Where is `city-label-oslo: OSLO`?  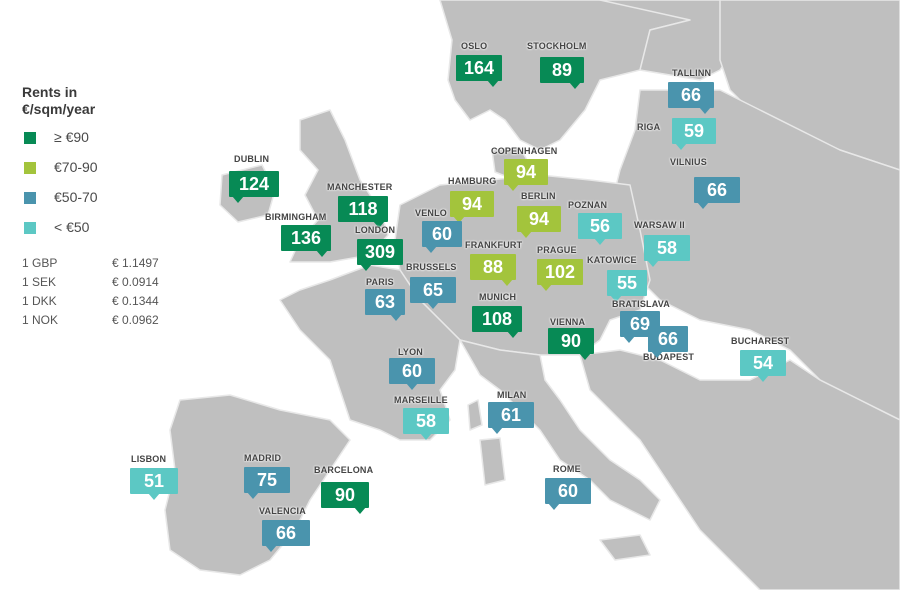 city-label-oslo: OSLO is located at coordinates (474, 46).